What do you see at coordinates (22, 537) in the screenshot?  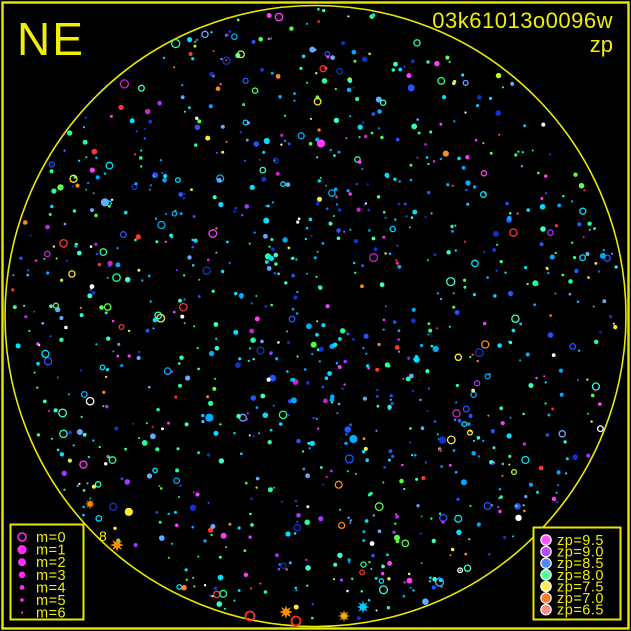 I see `m0-marker-icon` at bounding box center [22, 537].